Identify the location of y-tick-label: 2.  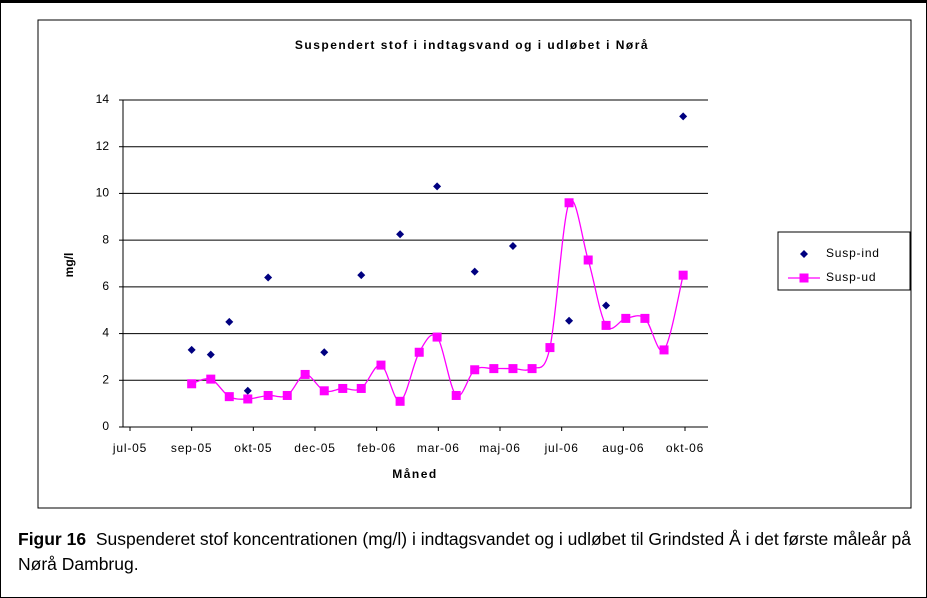
(105, 379).